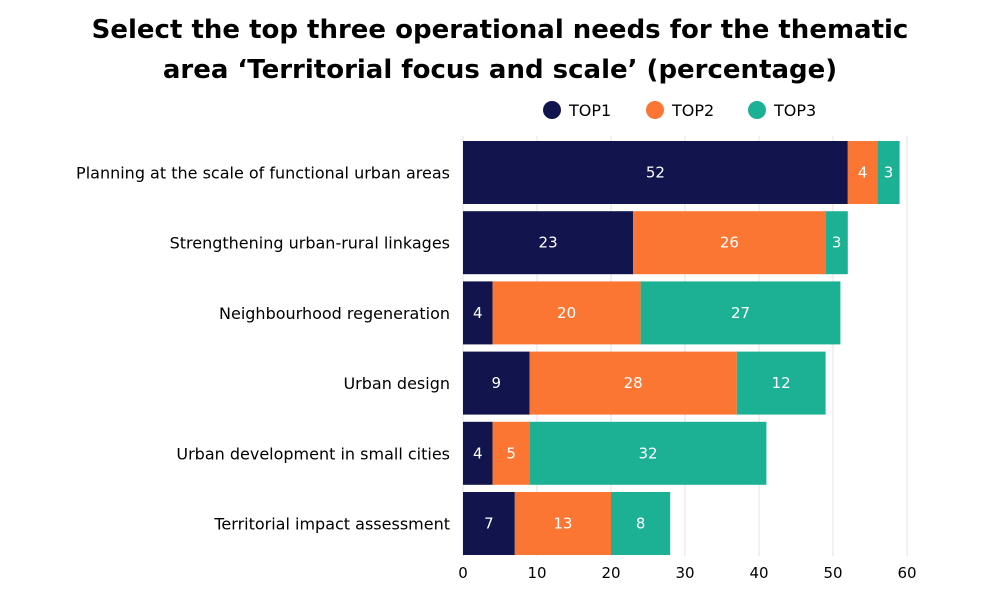 The height and width of the screenshot is (600, 1000). What do you see at coordinates (552, 110) in the screenshot?
I see `legend-marker-top1` at bounding box center [552, 110].